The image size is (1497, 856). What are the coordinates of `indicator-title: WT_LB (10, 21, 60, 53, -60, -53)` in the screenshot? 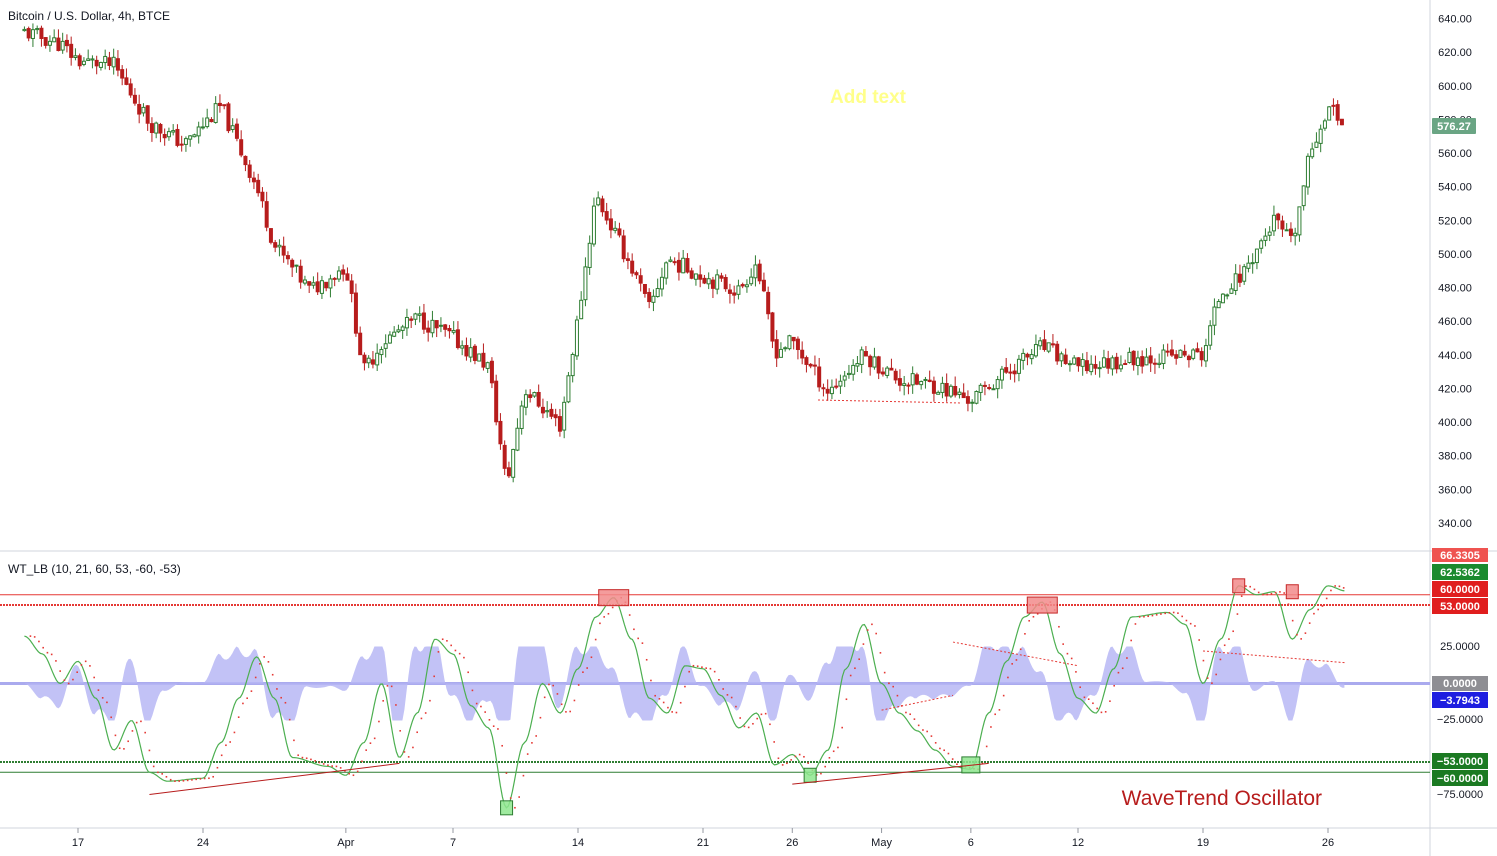 It's located at (94, 569).